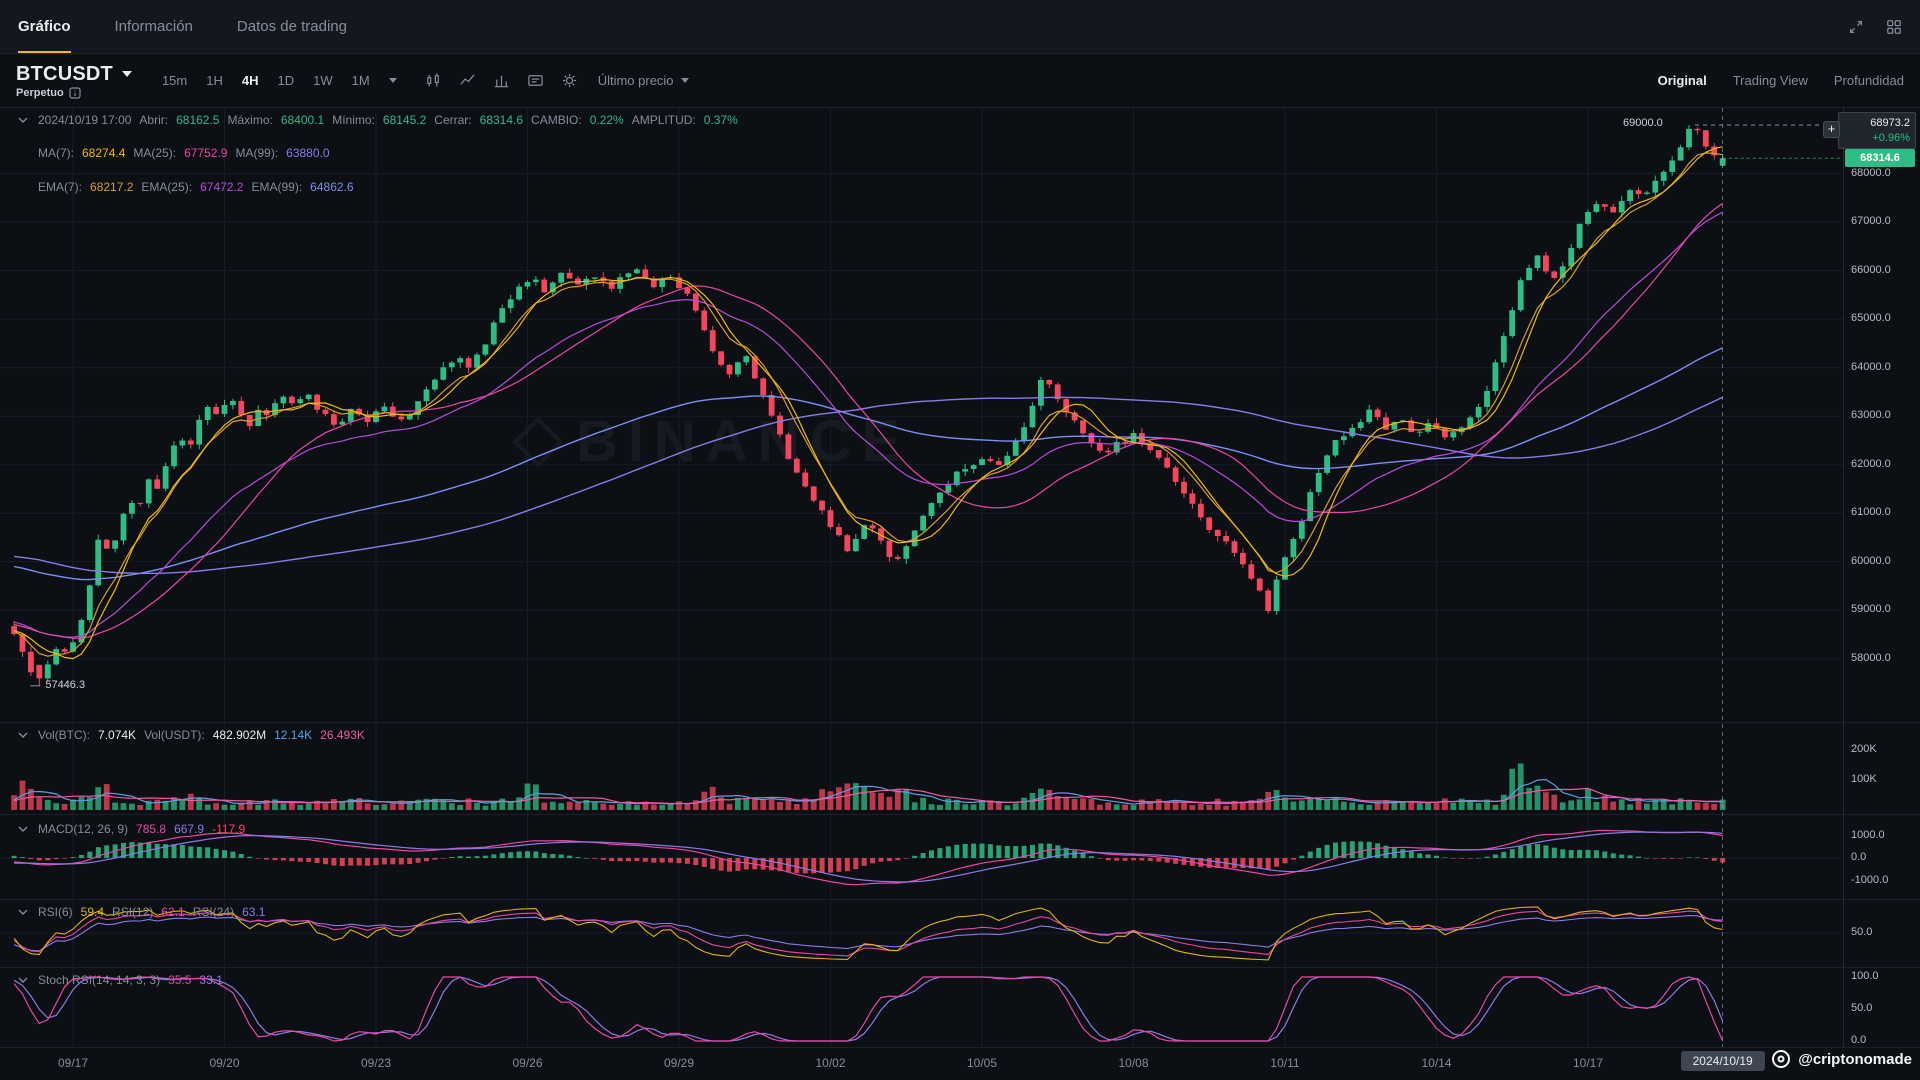 This screenshot has height=1080, width=1920. Describe the element at coordinates (23, 980) in the screenshot. I see `collapse-stoch-icon` at that location.